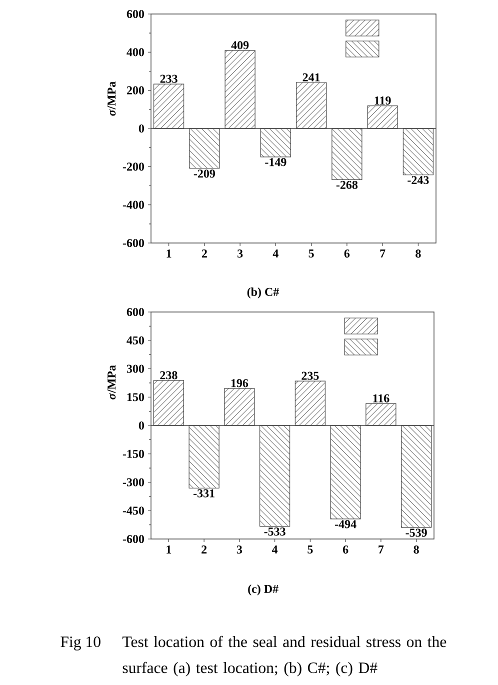 The image size is (498, 685). Describe the element at coordinates (133, 510) in the screenshot. I see `y-tick-label: -450` at that location.